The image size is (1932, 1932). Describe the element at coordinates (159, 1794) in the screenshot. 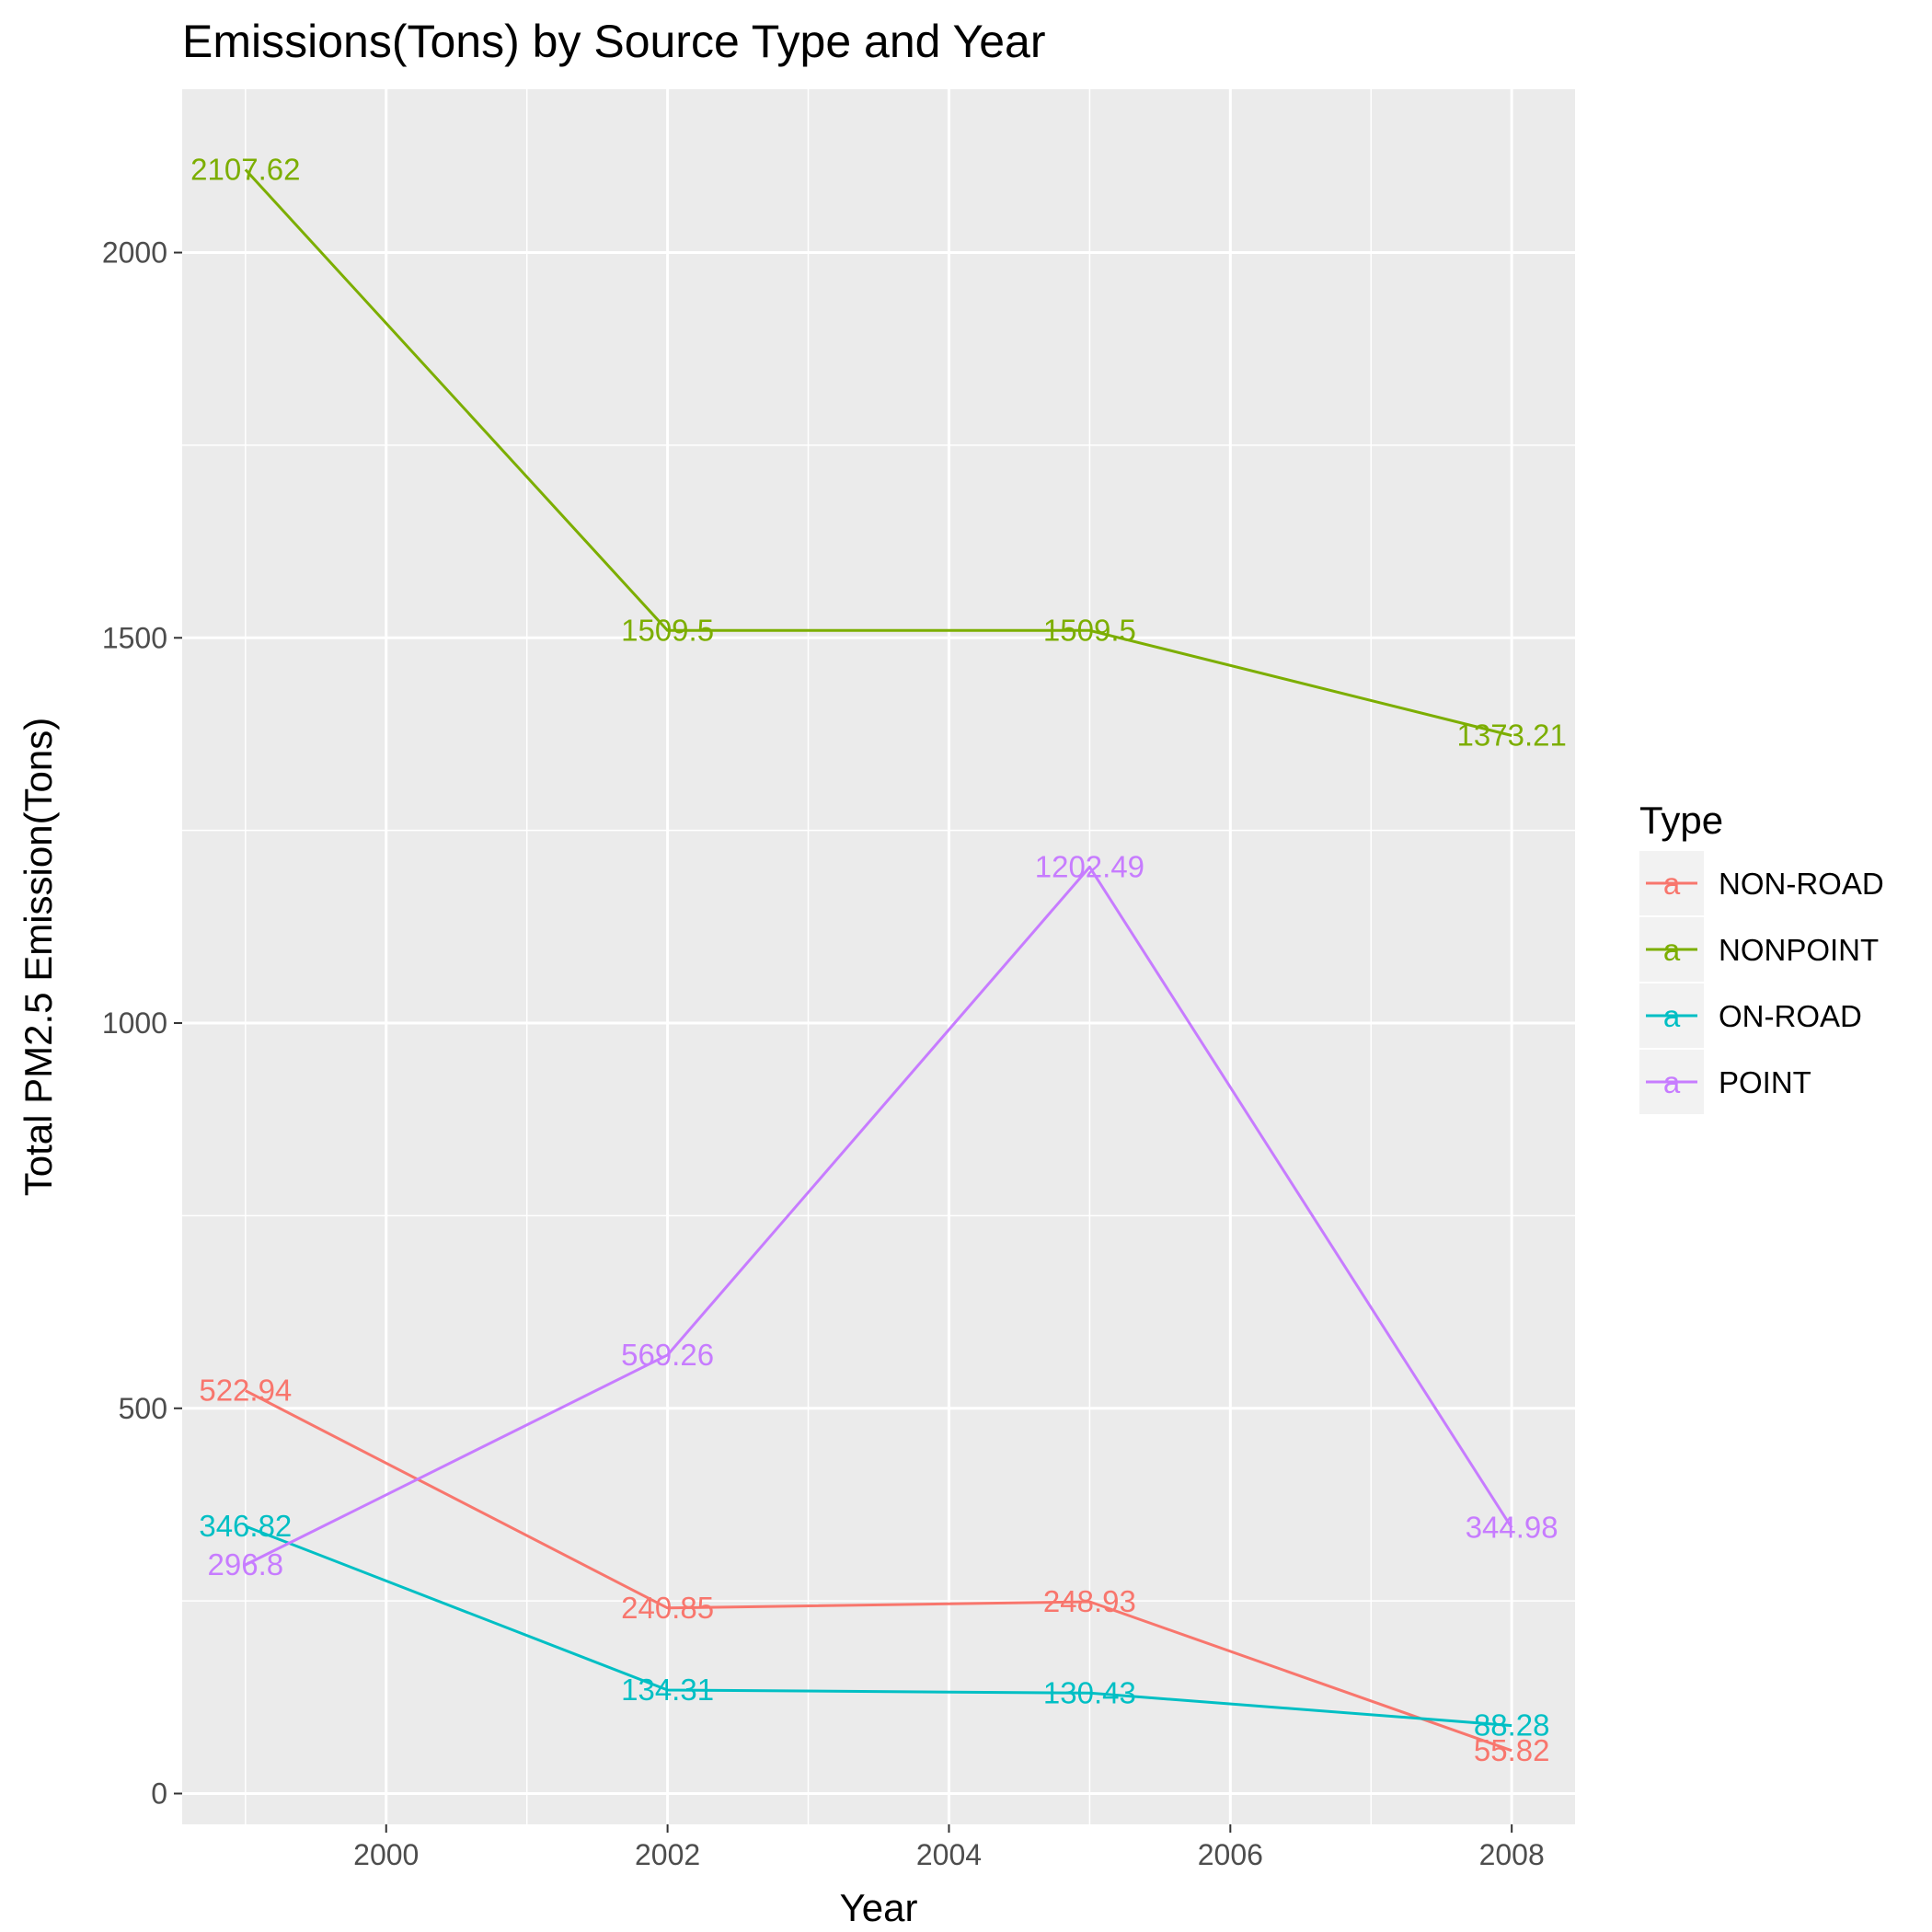

I see `y-tick-label: 0` at that location.